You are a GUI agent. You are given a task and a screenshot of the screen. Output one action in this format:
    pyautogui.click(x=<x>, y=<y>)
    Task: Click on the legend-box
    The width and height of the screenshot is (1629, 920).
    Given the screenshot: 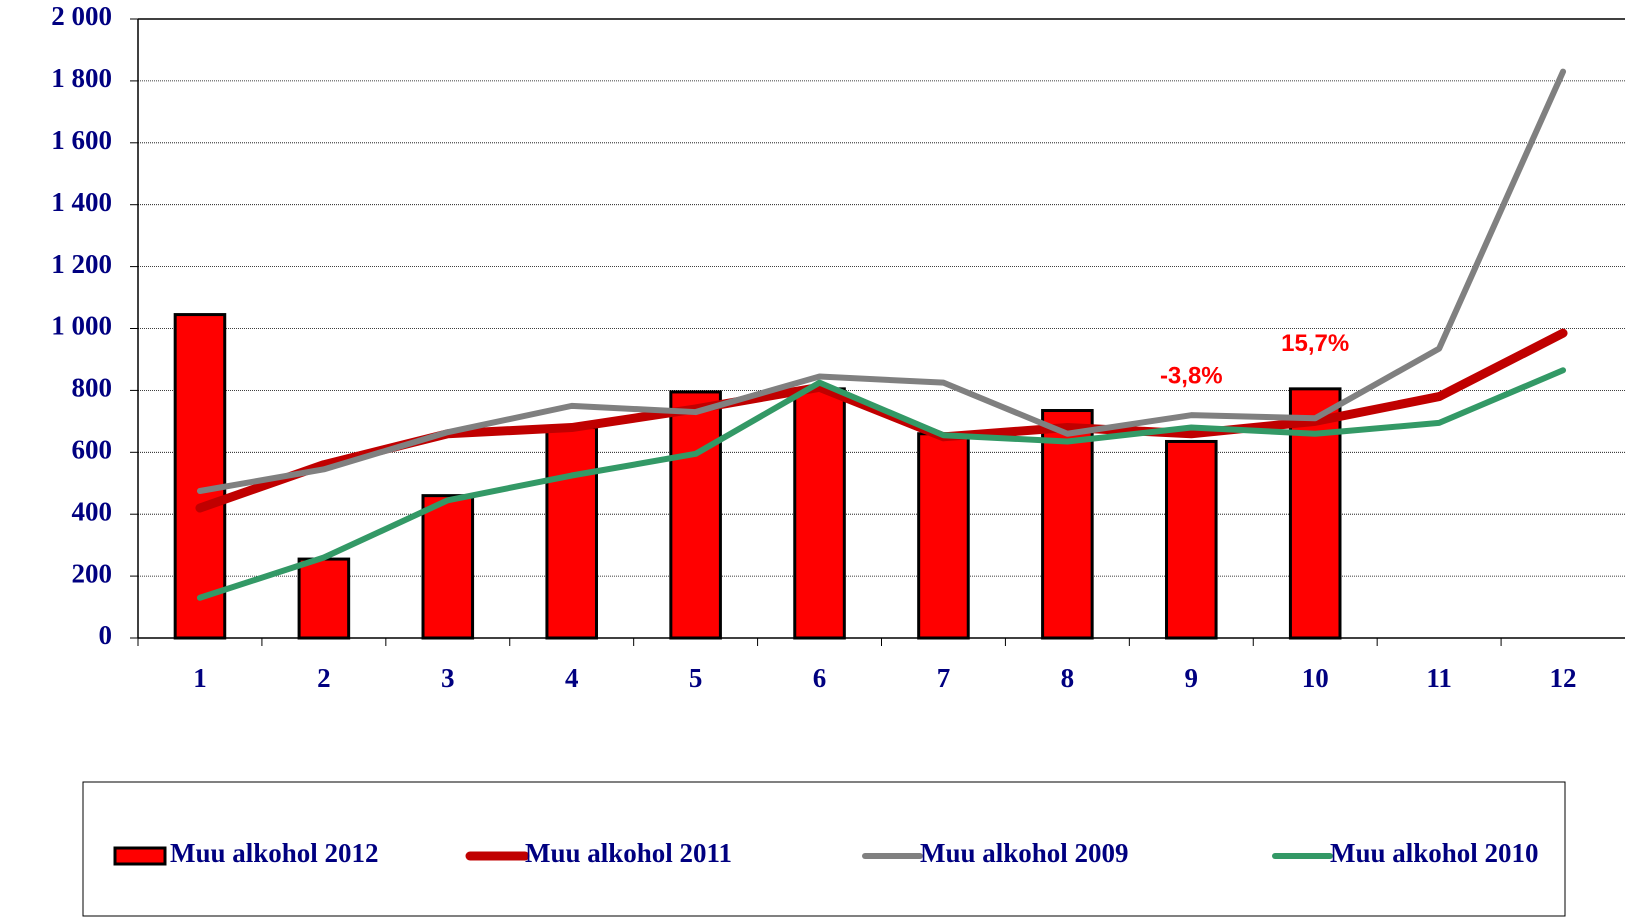 What is the action you would take?
    pyautogui.click(x=824, y=849)
    